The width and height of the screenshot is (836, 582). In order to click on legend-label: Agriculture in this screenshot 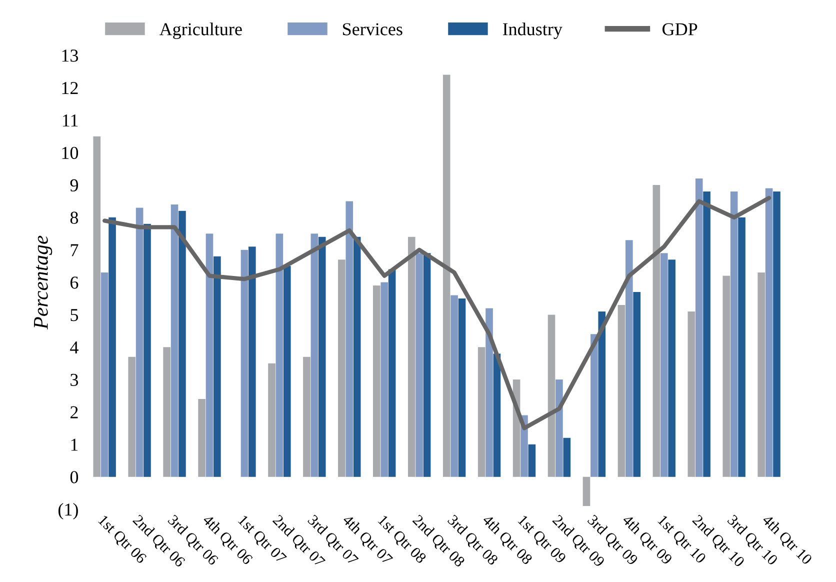, I will do `click(200, 31)`.